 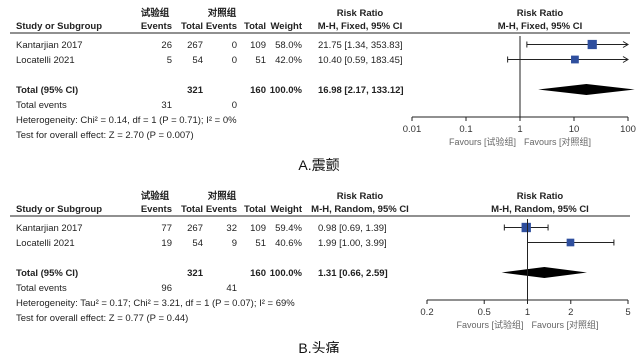 What do you see at coordinates (288, 243) in the screenshot?
I see `study-weight: 40.6%` at bounding box center [288, 243].